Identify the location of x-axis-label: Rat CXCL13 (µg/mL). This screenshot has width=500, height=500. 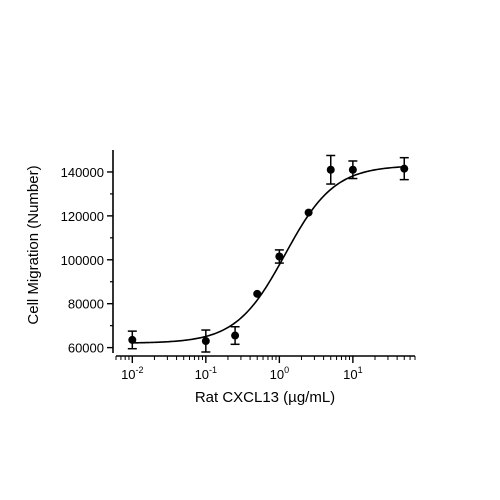
(265, 397).